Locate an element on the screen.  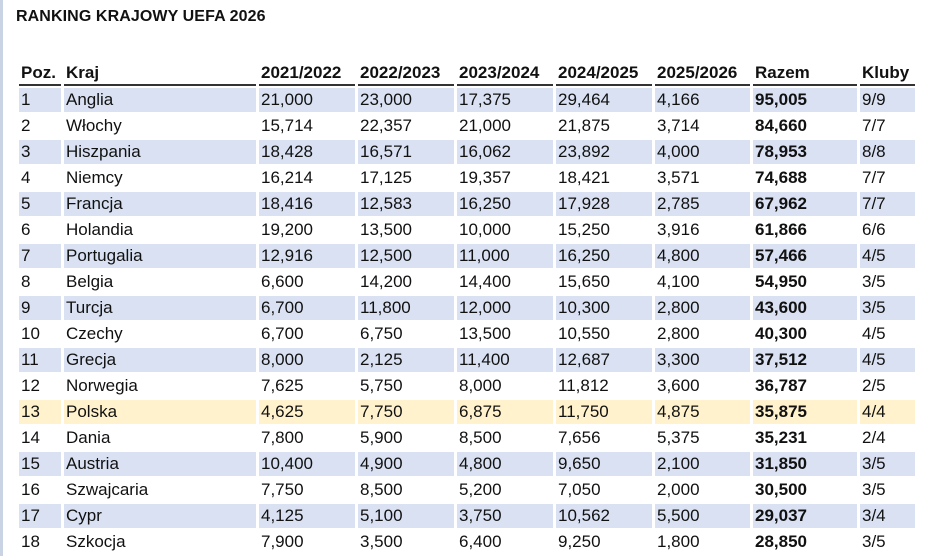
cell-position: 7 is located at coordinates (40, 256).